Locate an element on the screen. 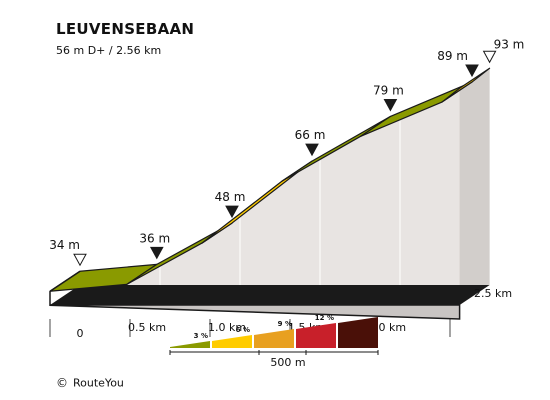 This screenshot has height=400, width=550. profile-front-base is located at coordinates (255, 305).